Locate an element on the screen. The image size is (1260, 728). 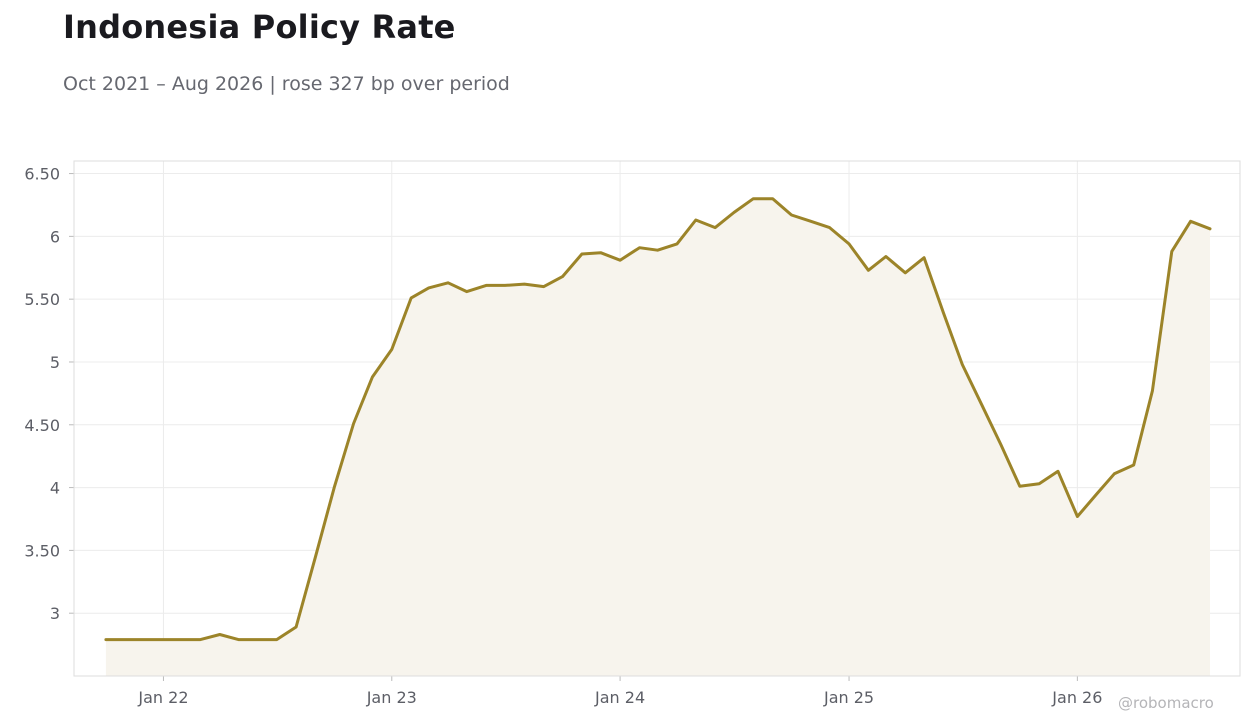
x-tick-label: Jan 24 is located at coordinates (619, 697).